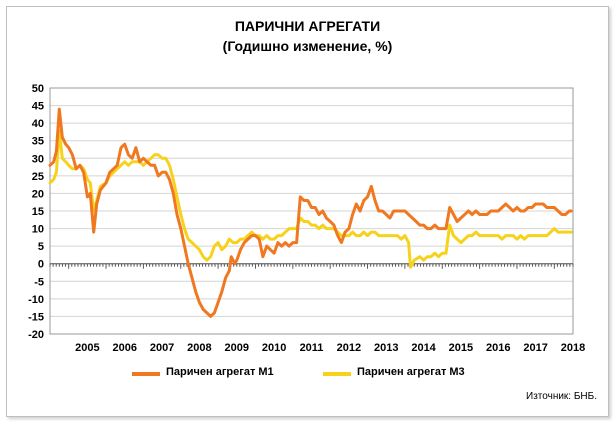 Image resolution: width=615 pixels, height=423 pixels. I want to click on x-tick-label: 2007, so click(162, 348).